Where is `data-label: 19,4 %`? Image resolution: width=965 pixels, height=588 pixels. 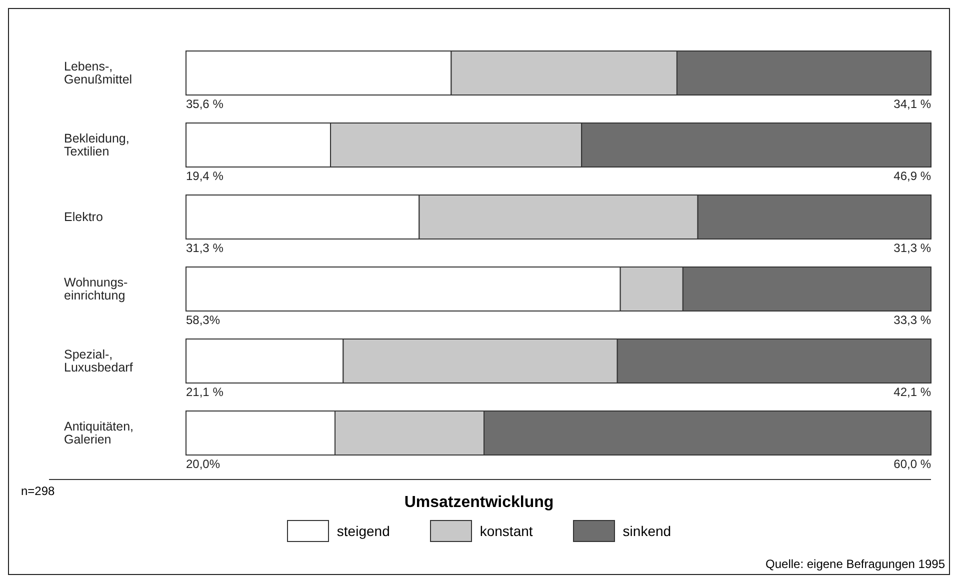
data-label: 19,4 % is located at coordinates (205, 176).